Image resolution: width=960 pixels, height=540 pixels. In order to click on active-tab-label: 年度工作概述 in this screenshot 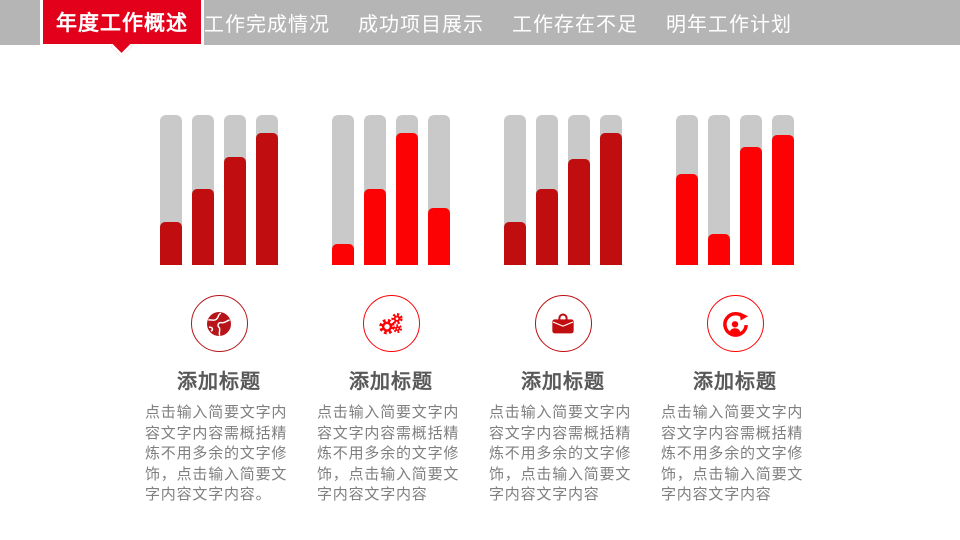, I will do `click(122, 23)`.